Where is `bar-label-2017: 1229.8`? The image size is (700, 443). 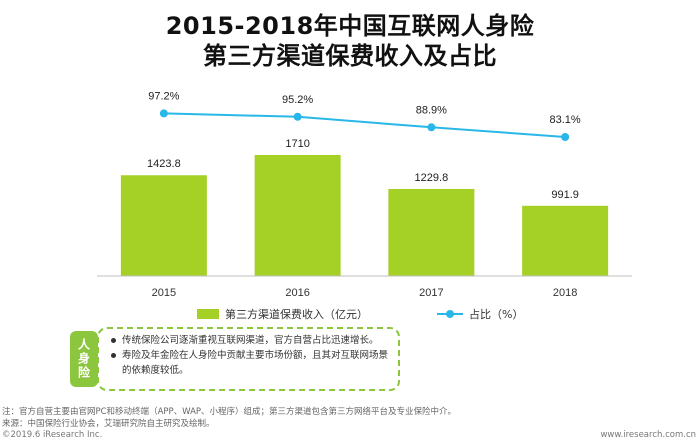
bar-label-2017: 1229.8 is located at coordinates (432, 178).